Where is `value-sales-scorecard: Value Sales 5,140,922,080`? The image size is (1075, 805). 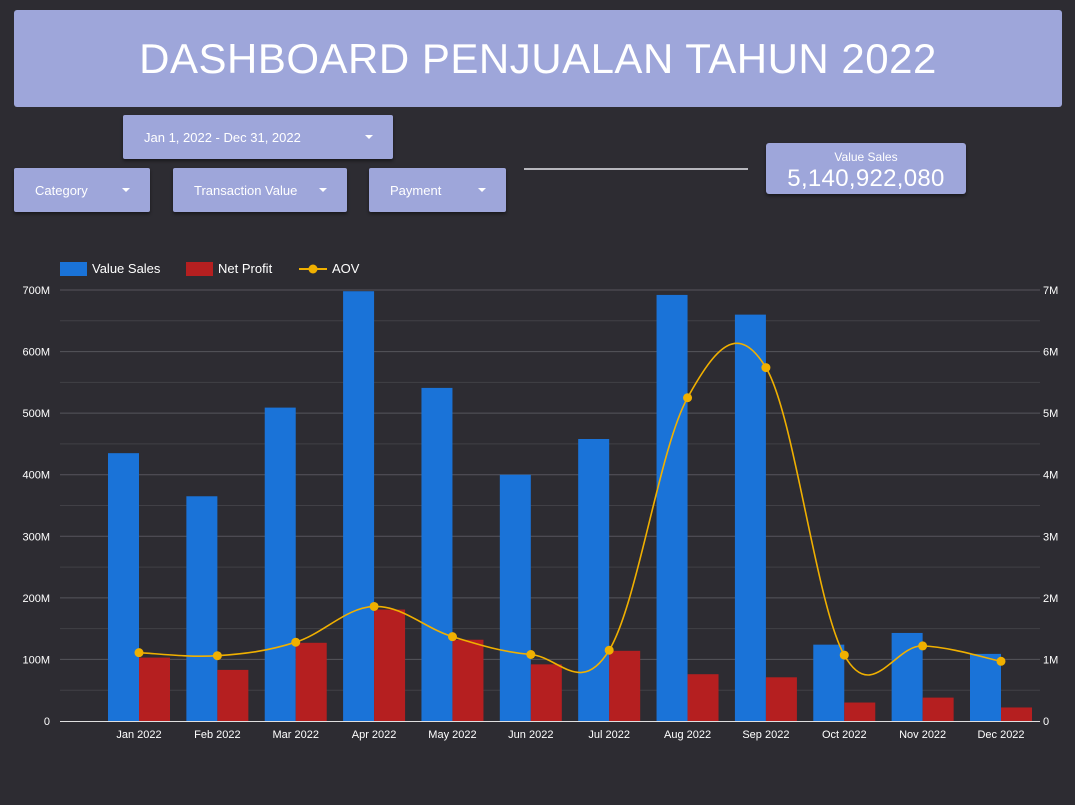
value-sales-scorecard: Value Sales 5,140,922,080 is located at coordinates (866, 168).